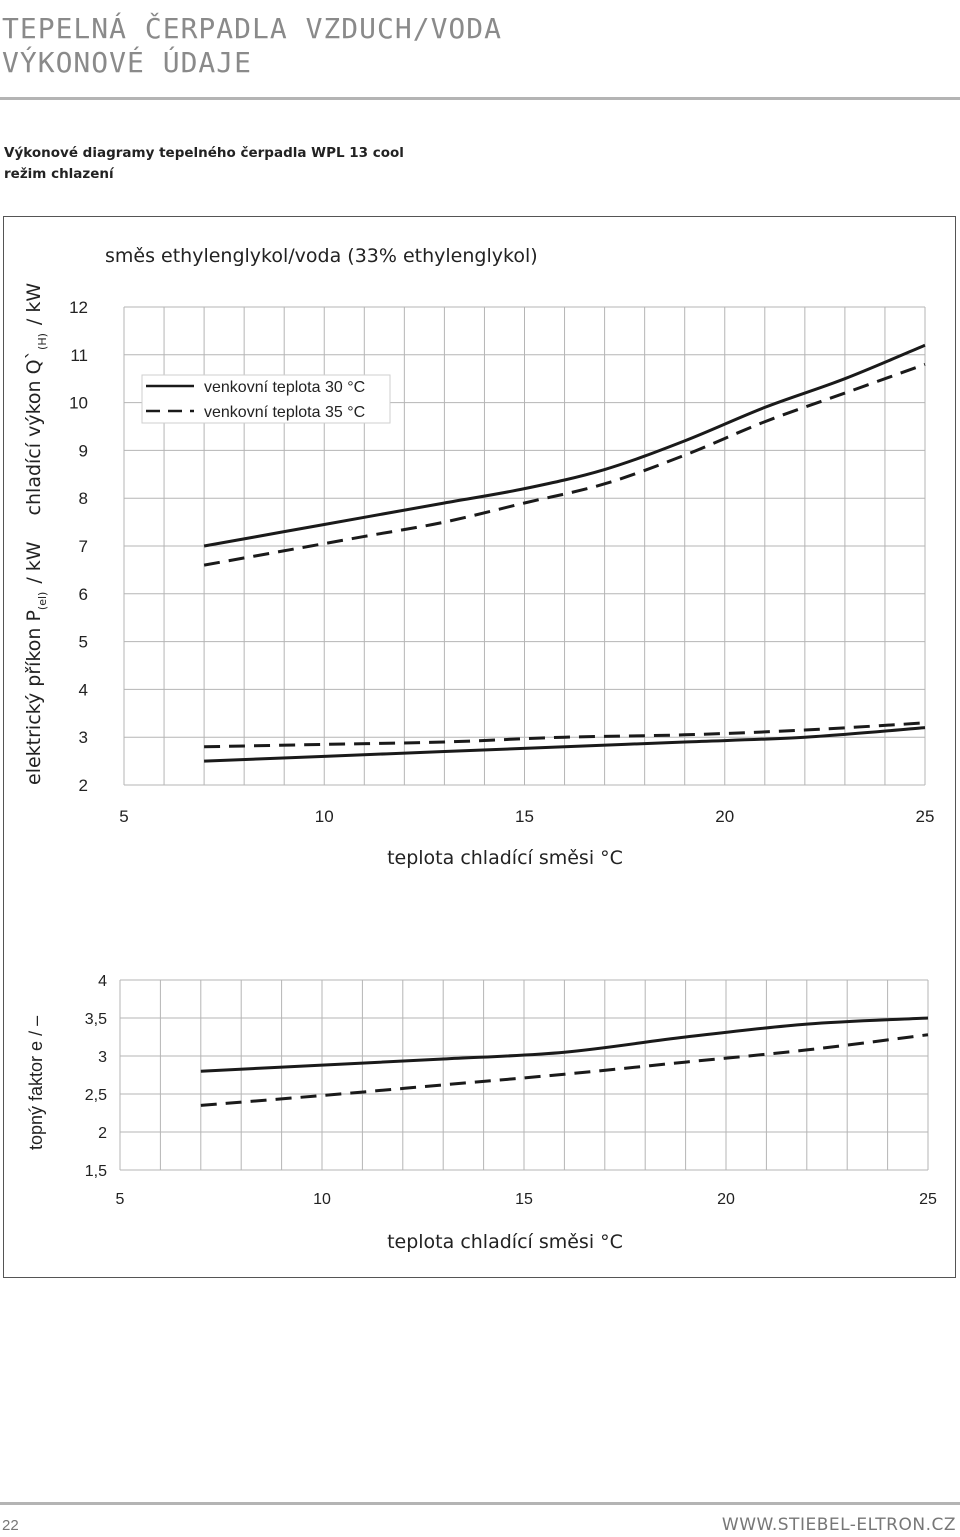  Describe the element at coordinates (480, 1503) in the screenshot. I see `footer-divider` at that location.